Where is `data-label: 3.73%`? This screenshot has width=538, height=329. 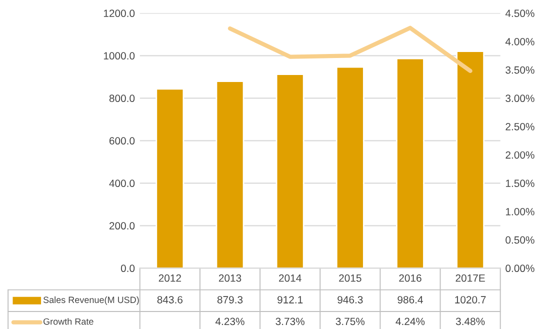 data-label: 3.73% is located at coordinates (290, 322).